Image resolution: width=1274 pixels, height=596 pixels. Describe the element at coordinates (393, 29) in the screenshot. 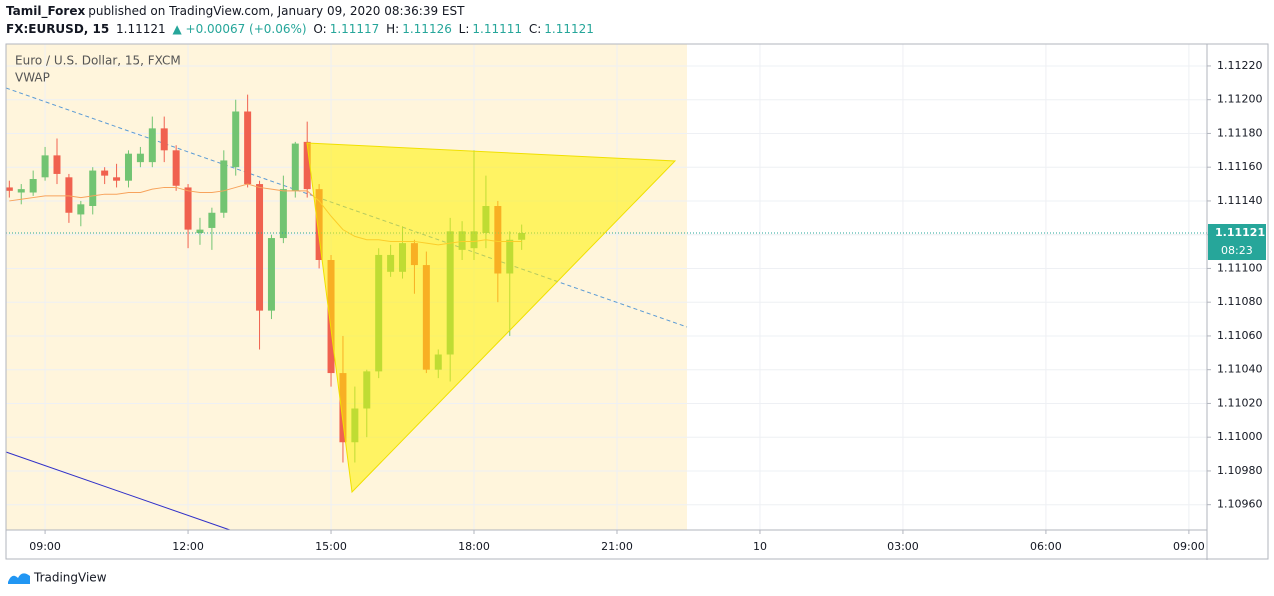

I see `h-label: H:` at that location.